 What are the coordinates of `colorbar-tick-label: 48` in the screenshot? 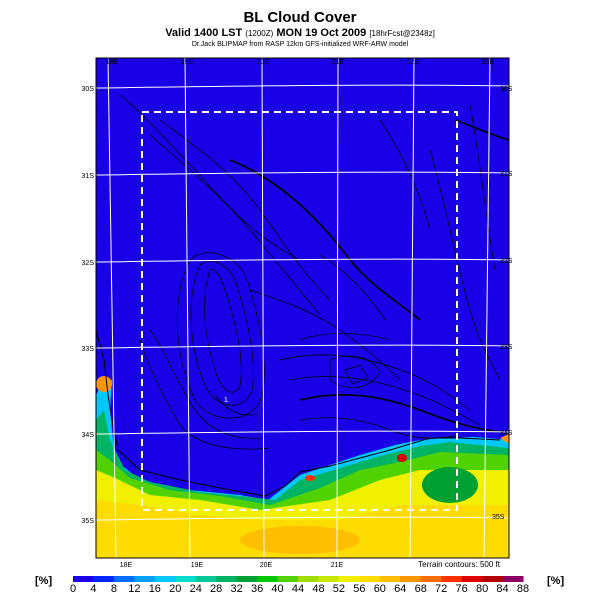 It's located at (318, 589).